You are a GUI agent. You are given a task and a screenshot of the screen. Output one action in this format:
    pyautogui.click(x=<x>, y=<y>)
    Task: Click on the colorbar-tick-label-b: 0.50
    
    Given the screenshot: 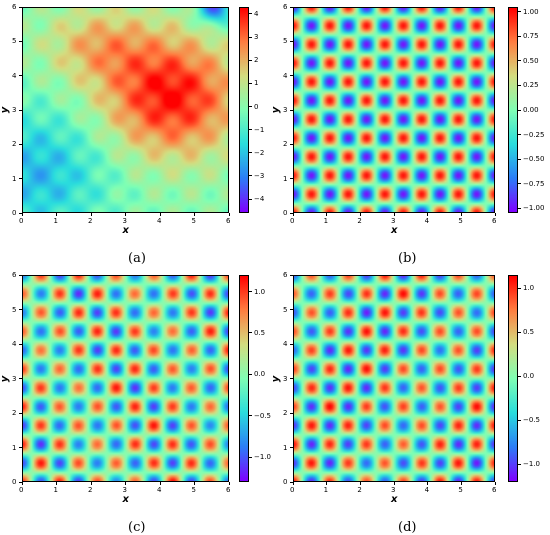 What is the action you would take?
    pyautogui.click(x=531, y=60)
    